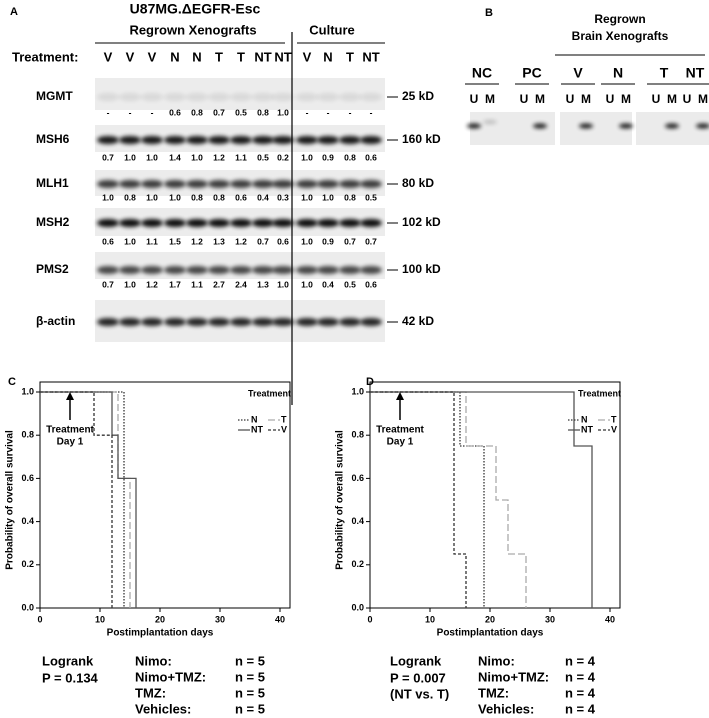 Image resolution: width=709 pixels, height=718 pixels. Describe the element at coordinates (160, 619) in the screenshot. I see `x-tick-label: 20` at that location.